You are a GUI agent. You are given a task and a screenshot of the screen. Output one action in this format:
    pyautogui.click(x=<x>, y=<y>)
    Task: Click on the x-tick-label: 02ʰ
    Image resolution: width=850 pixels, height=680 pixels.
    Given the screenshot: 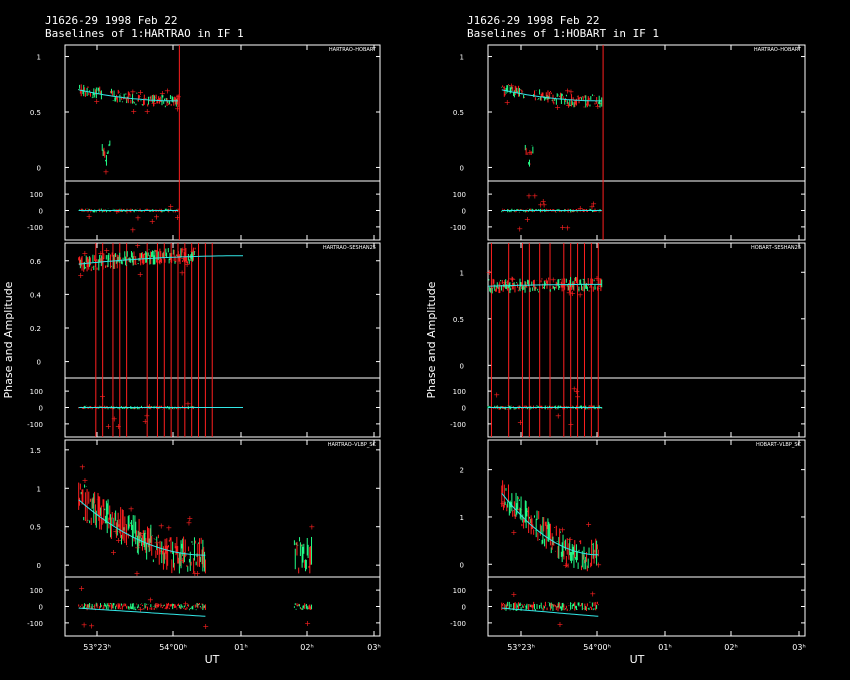 What is the action you would take?
    pyautogui.click(x=730, y=647)
    